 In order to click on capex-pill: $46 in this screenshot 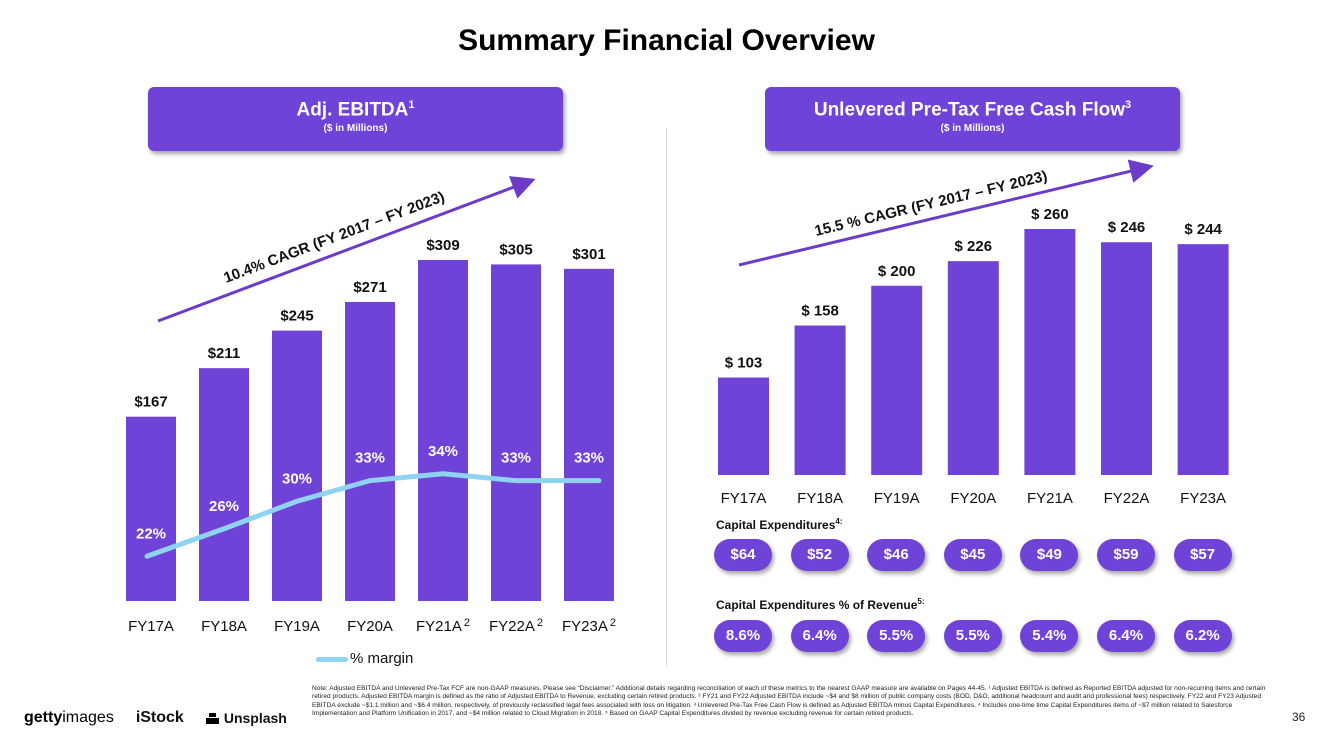, I will do `click(896, 555)`.